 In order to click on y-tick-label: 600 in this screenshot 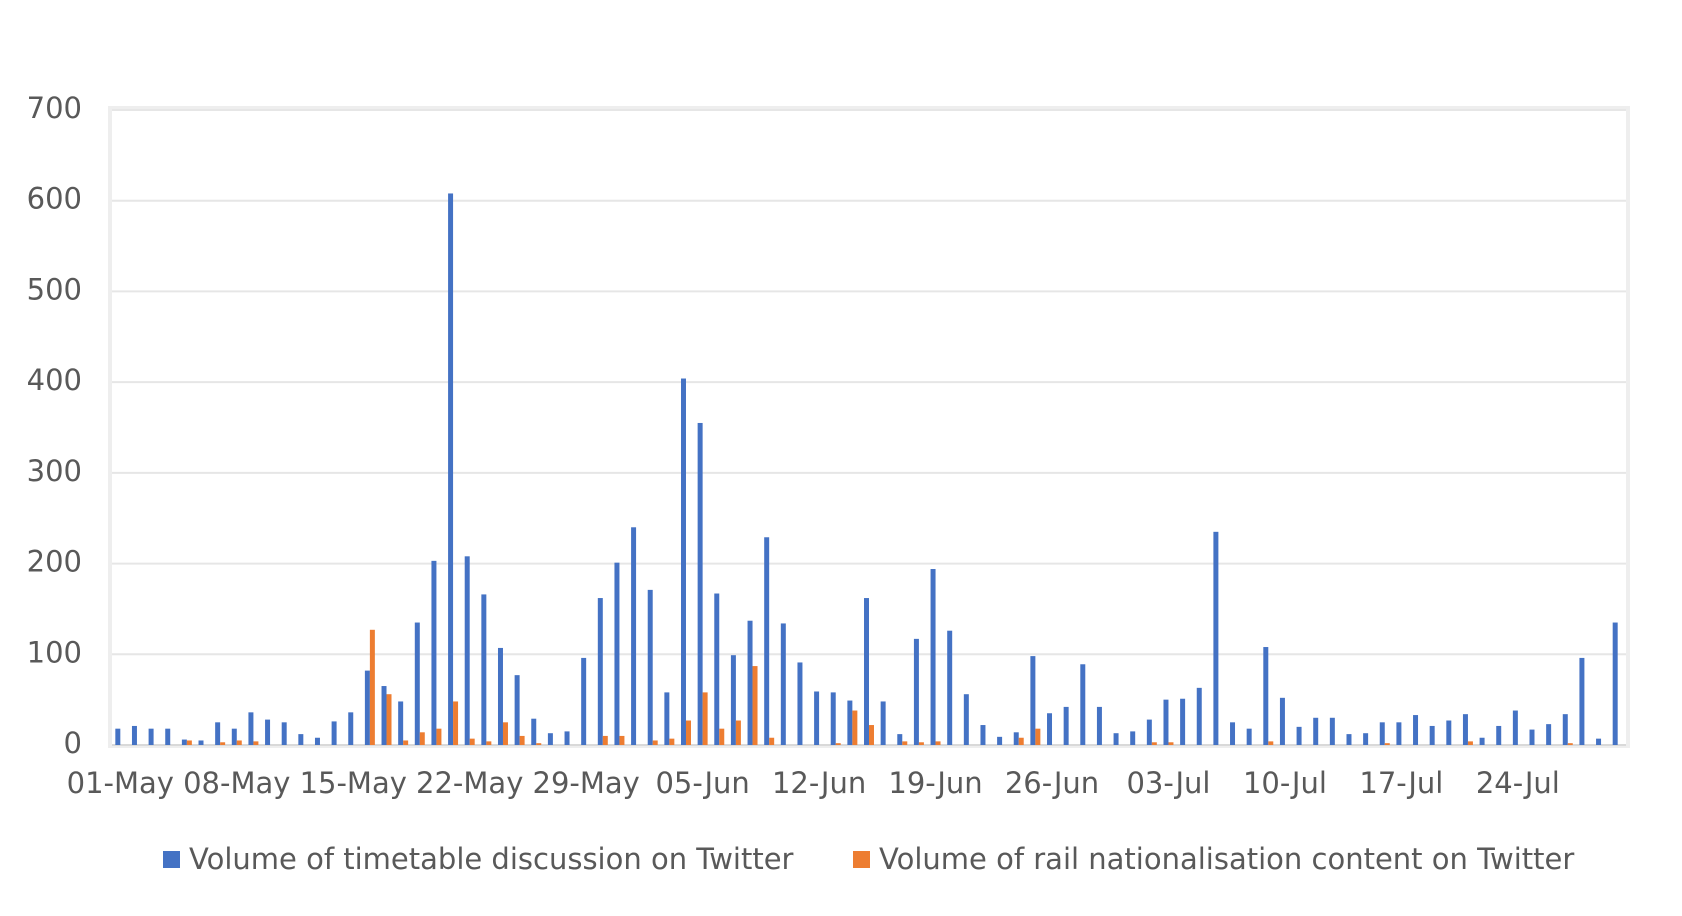, I will do `click(54, 199)`.